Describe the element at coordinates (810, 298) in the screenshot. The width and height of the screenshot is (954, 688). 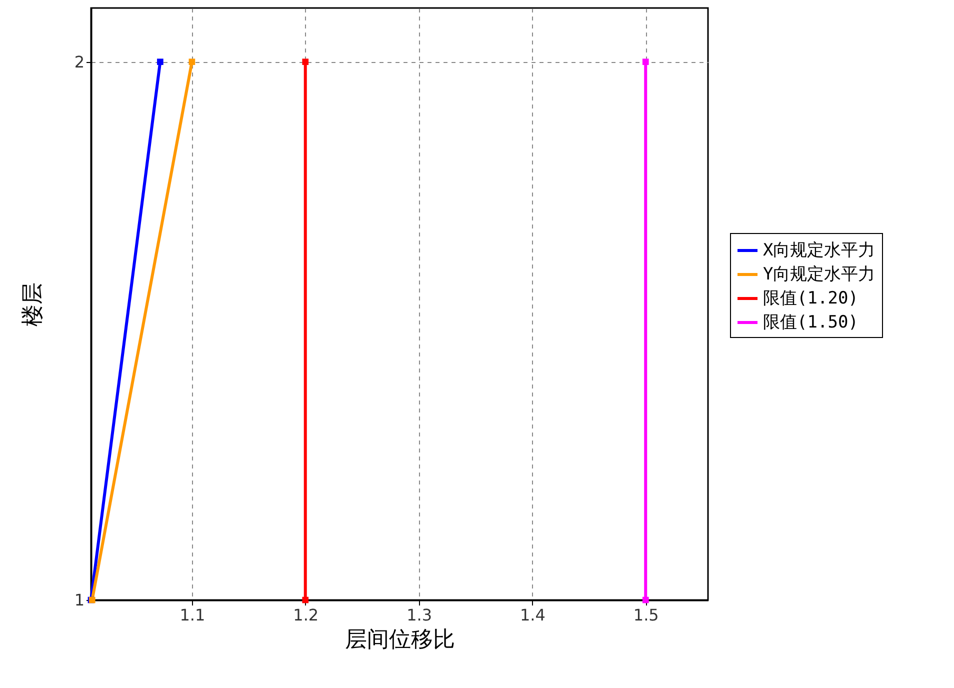
I see `legend-label: 限值(1.20)` at that location.